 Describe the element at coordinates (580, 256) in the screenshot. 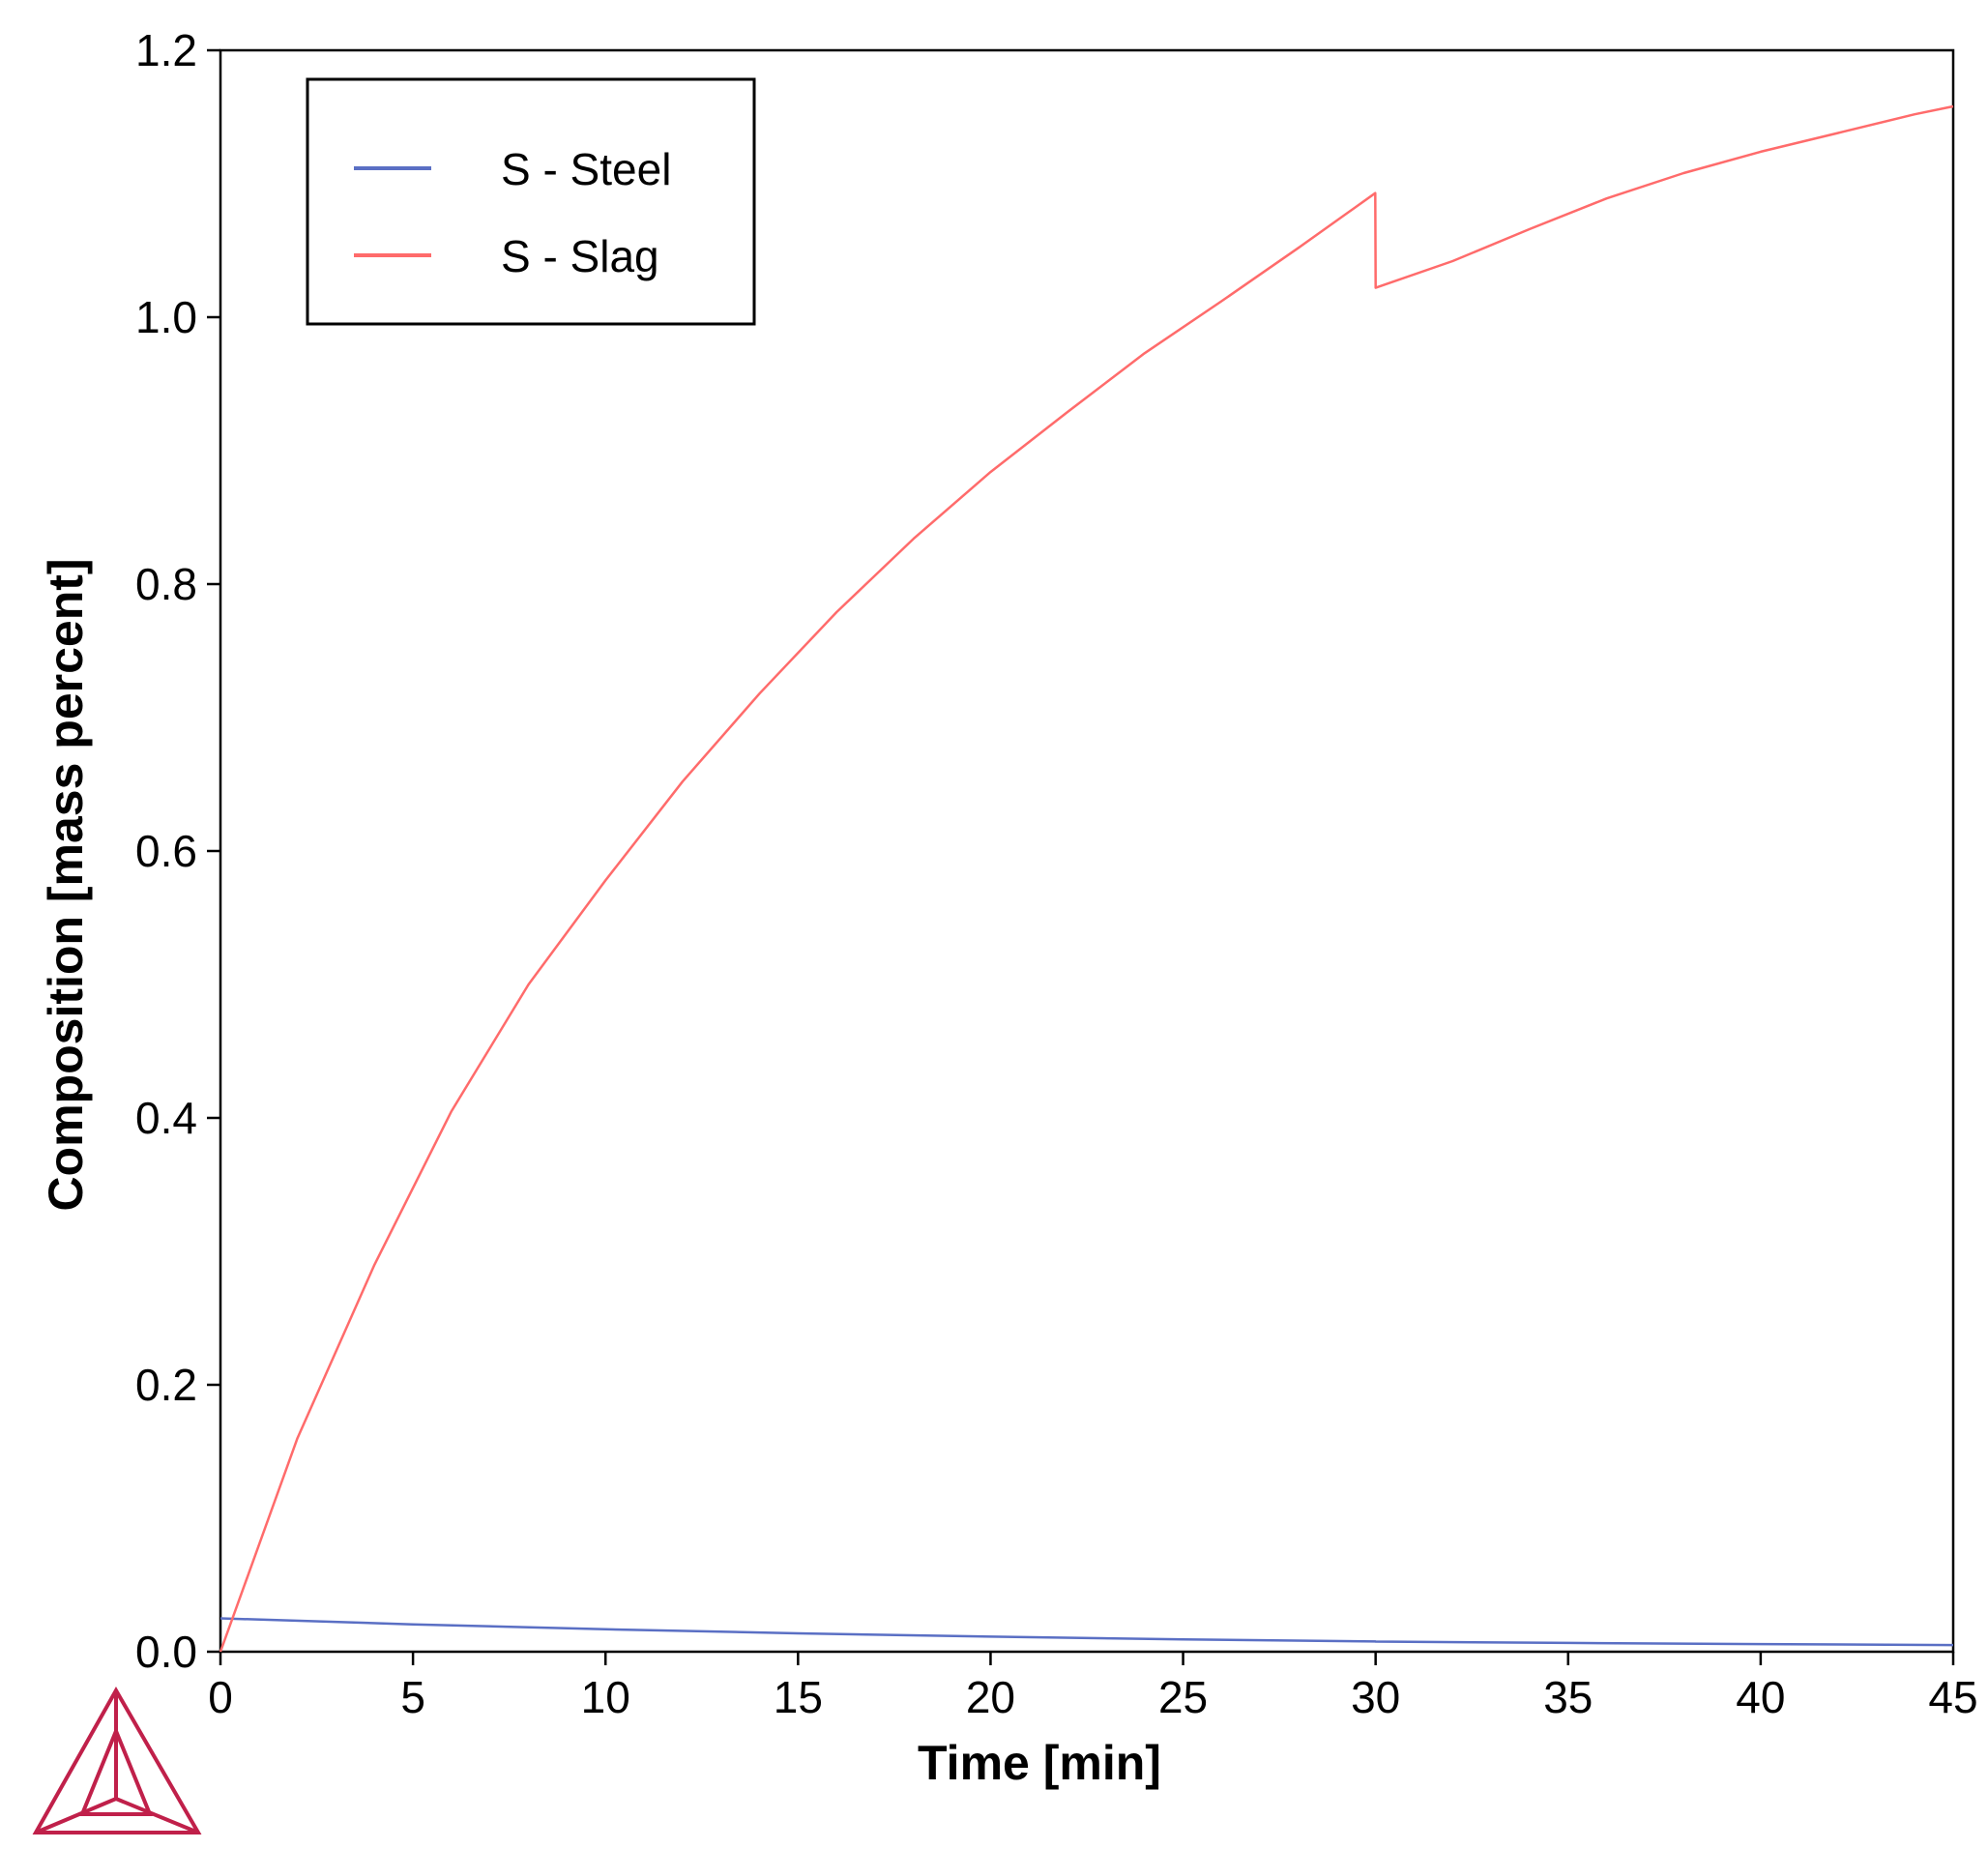

I see `legend-label-slag: S - Slag` at that location.